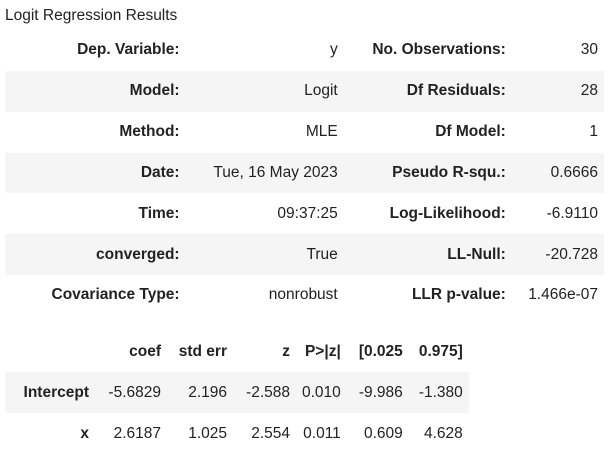 This screenshot has width=609, height=454. Describe the element at coordinates (447, 213) in the screenshot. I see `summary-label: Log-Likelihood:` at that location.